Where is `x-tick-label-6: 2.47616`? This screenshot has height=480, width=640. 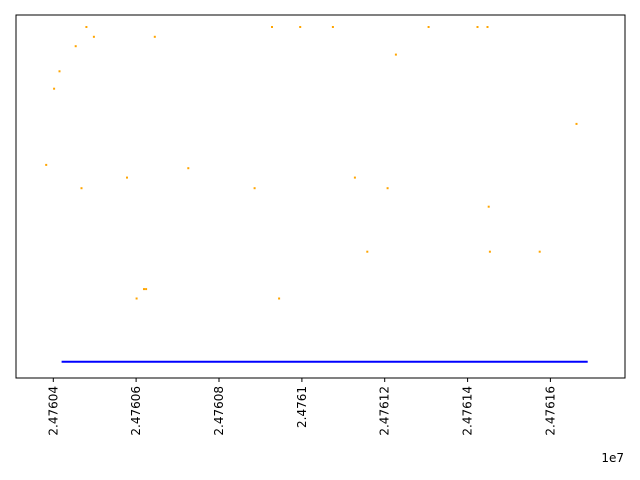
x-tick-label-6: 2.47616 is located at coordinates (550, 411).